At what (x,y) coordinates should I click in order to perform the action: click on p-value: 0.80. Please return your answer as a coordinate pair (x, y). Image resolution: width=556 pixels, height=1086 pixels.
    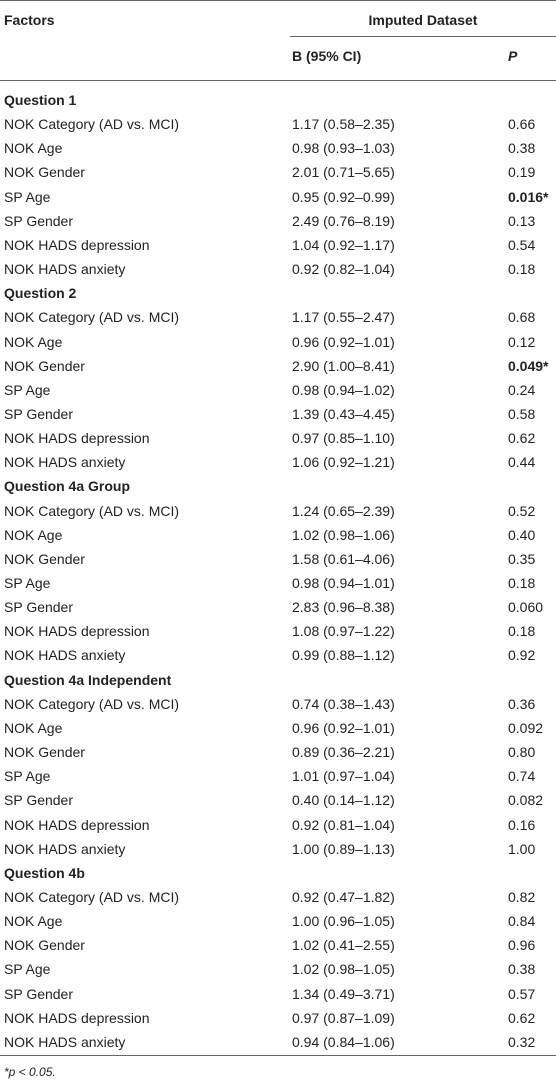
    Looking at the image, I should click on (522, 752).